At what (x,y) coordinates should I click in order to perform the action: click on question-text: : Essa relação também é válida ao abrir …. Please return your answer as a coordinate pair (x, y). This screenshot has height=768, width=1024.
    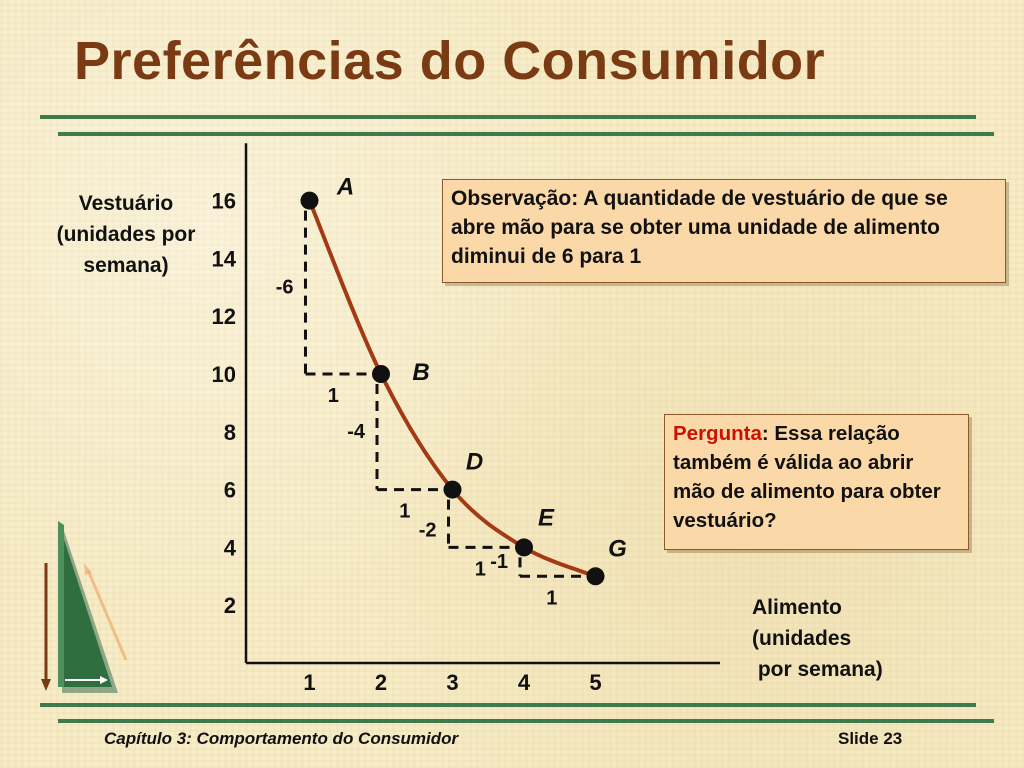
    Looking at the image, I should click on (807, 477).